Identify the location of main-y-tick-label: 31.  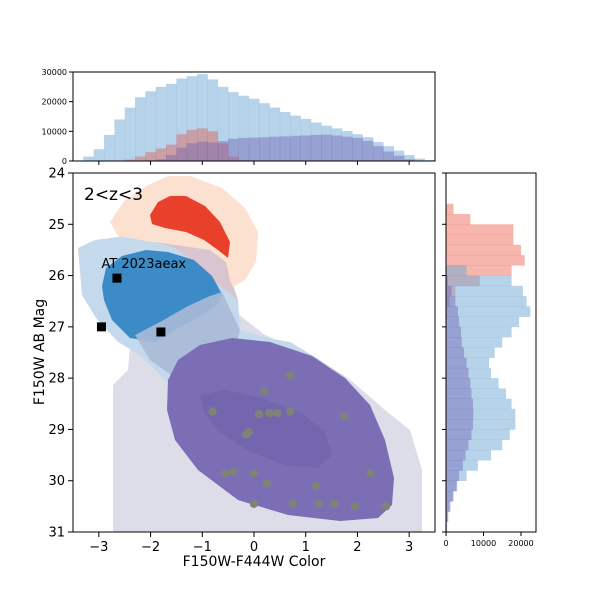
(56, 533).